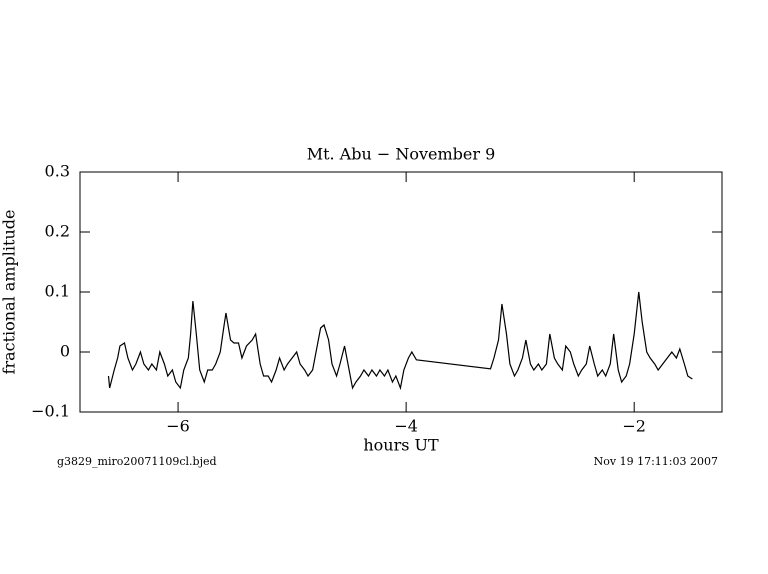 Image resolution: width=768 pixels, height=574 pixels. What do you see at coordinates (401, 154) in the screenshot?
I see `chart-title: Mt. Abu − November 9` at bounding box center [401, 154].